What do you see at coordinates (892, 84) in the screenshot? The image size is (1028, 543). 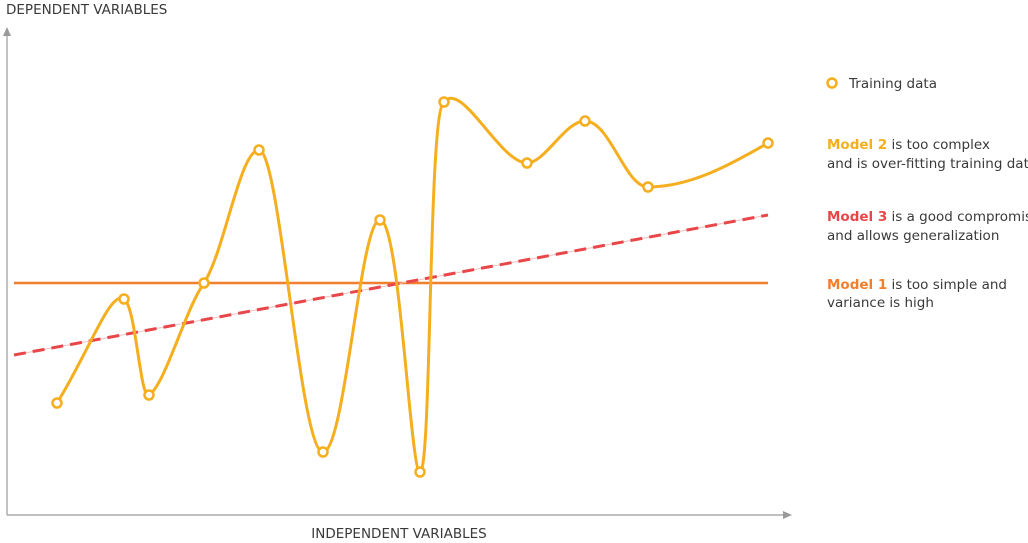 I see `legend-label: Training data` at bounding box center [892, 84].